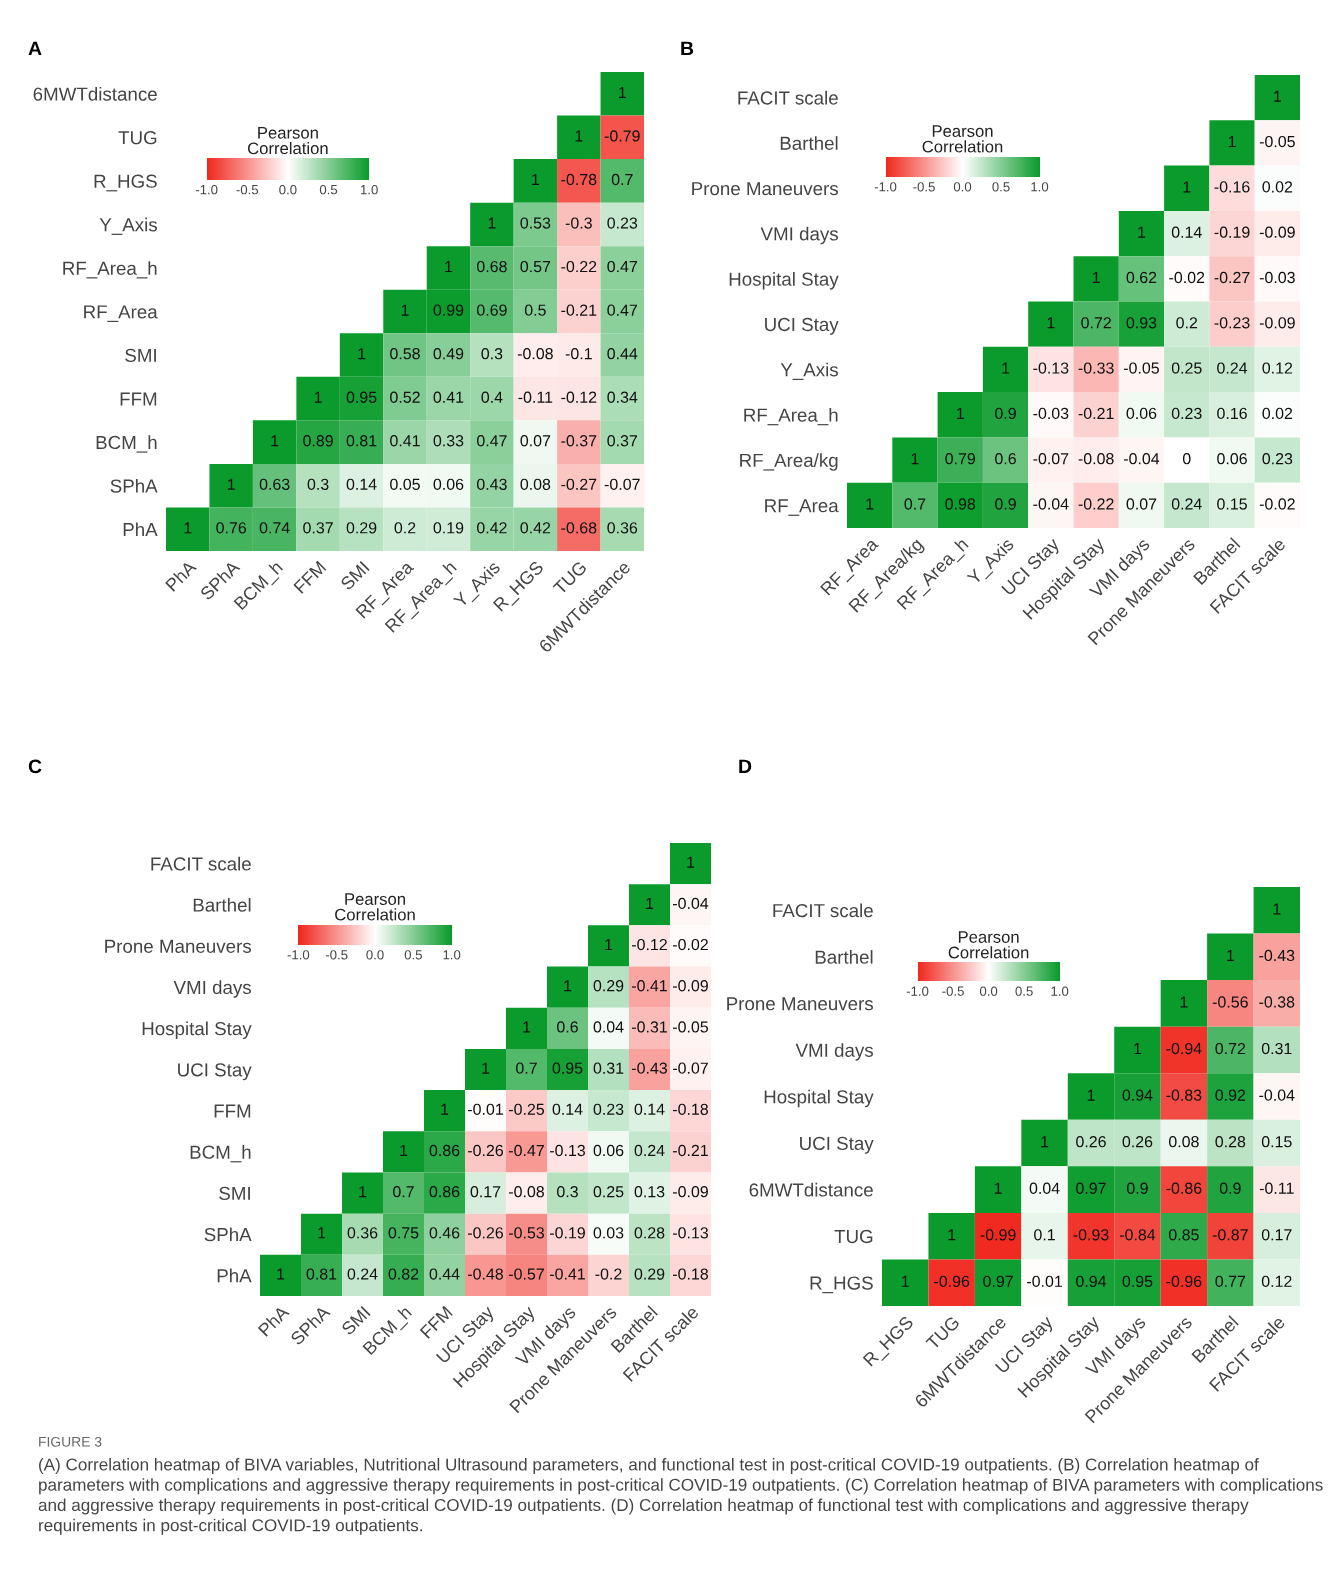 The image size is (1328, 1578). Describe the element at coordinates (649, 944) in the screenshot. I see `data-label: -0.12` at that location.